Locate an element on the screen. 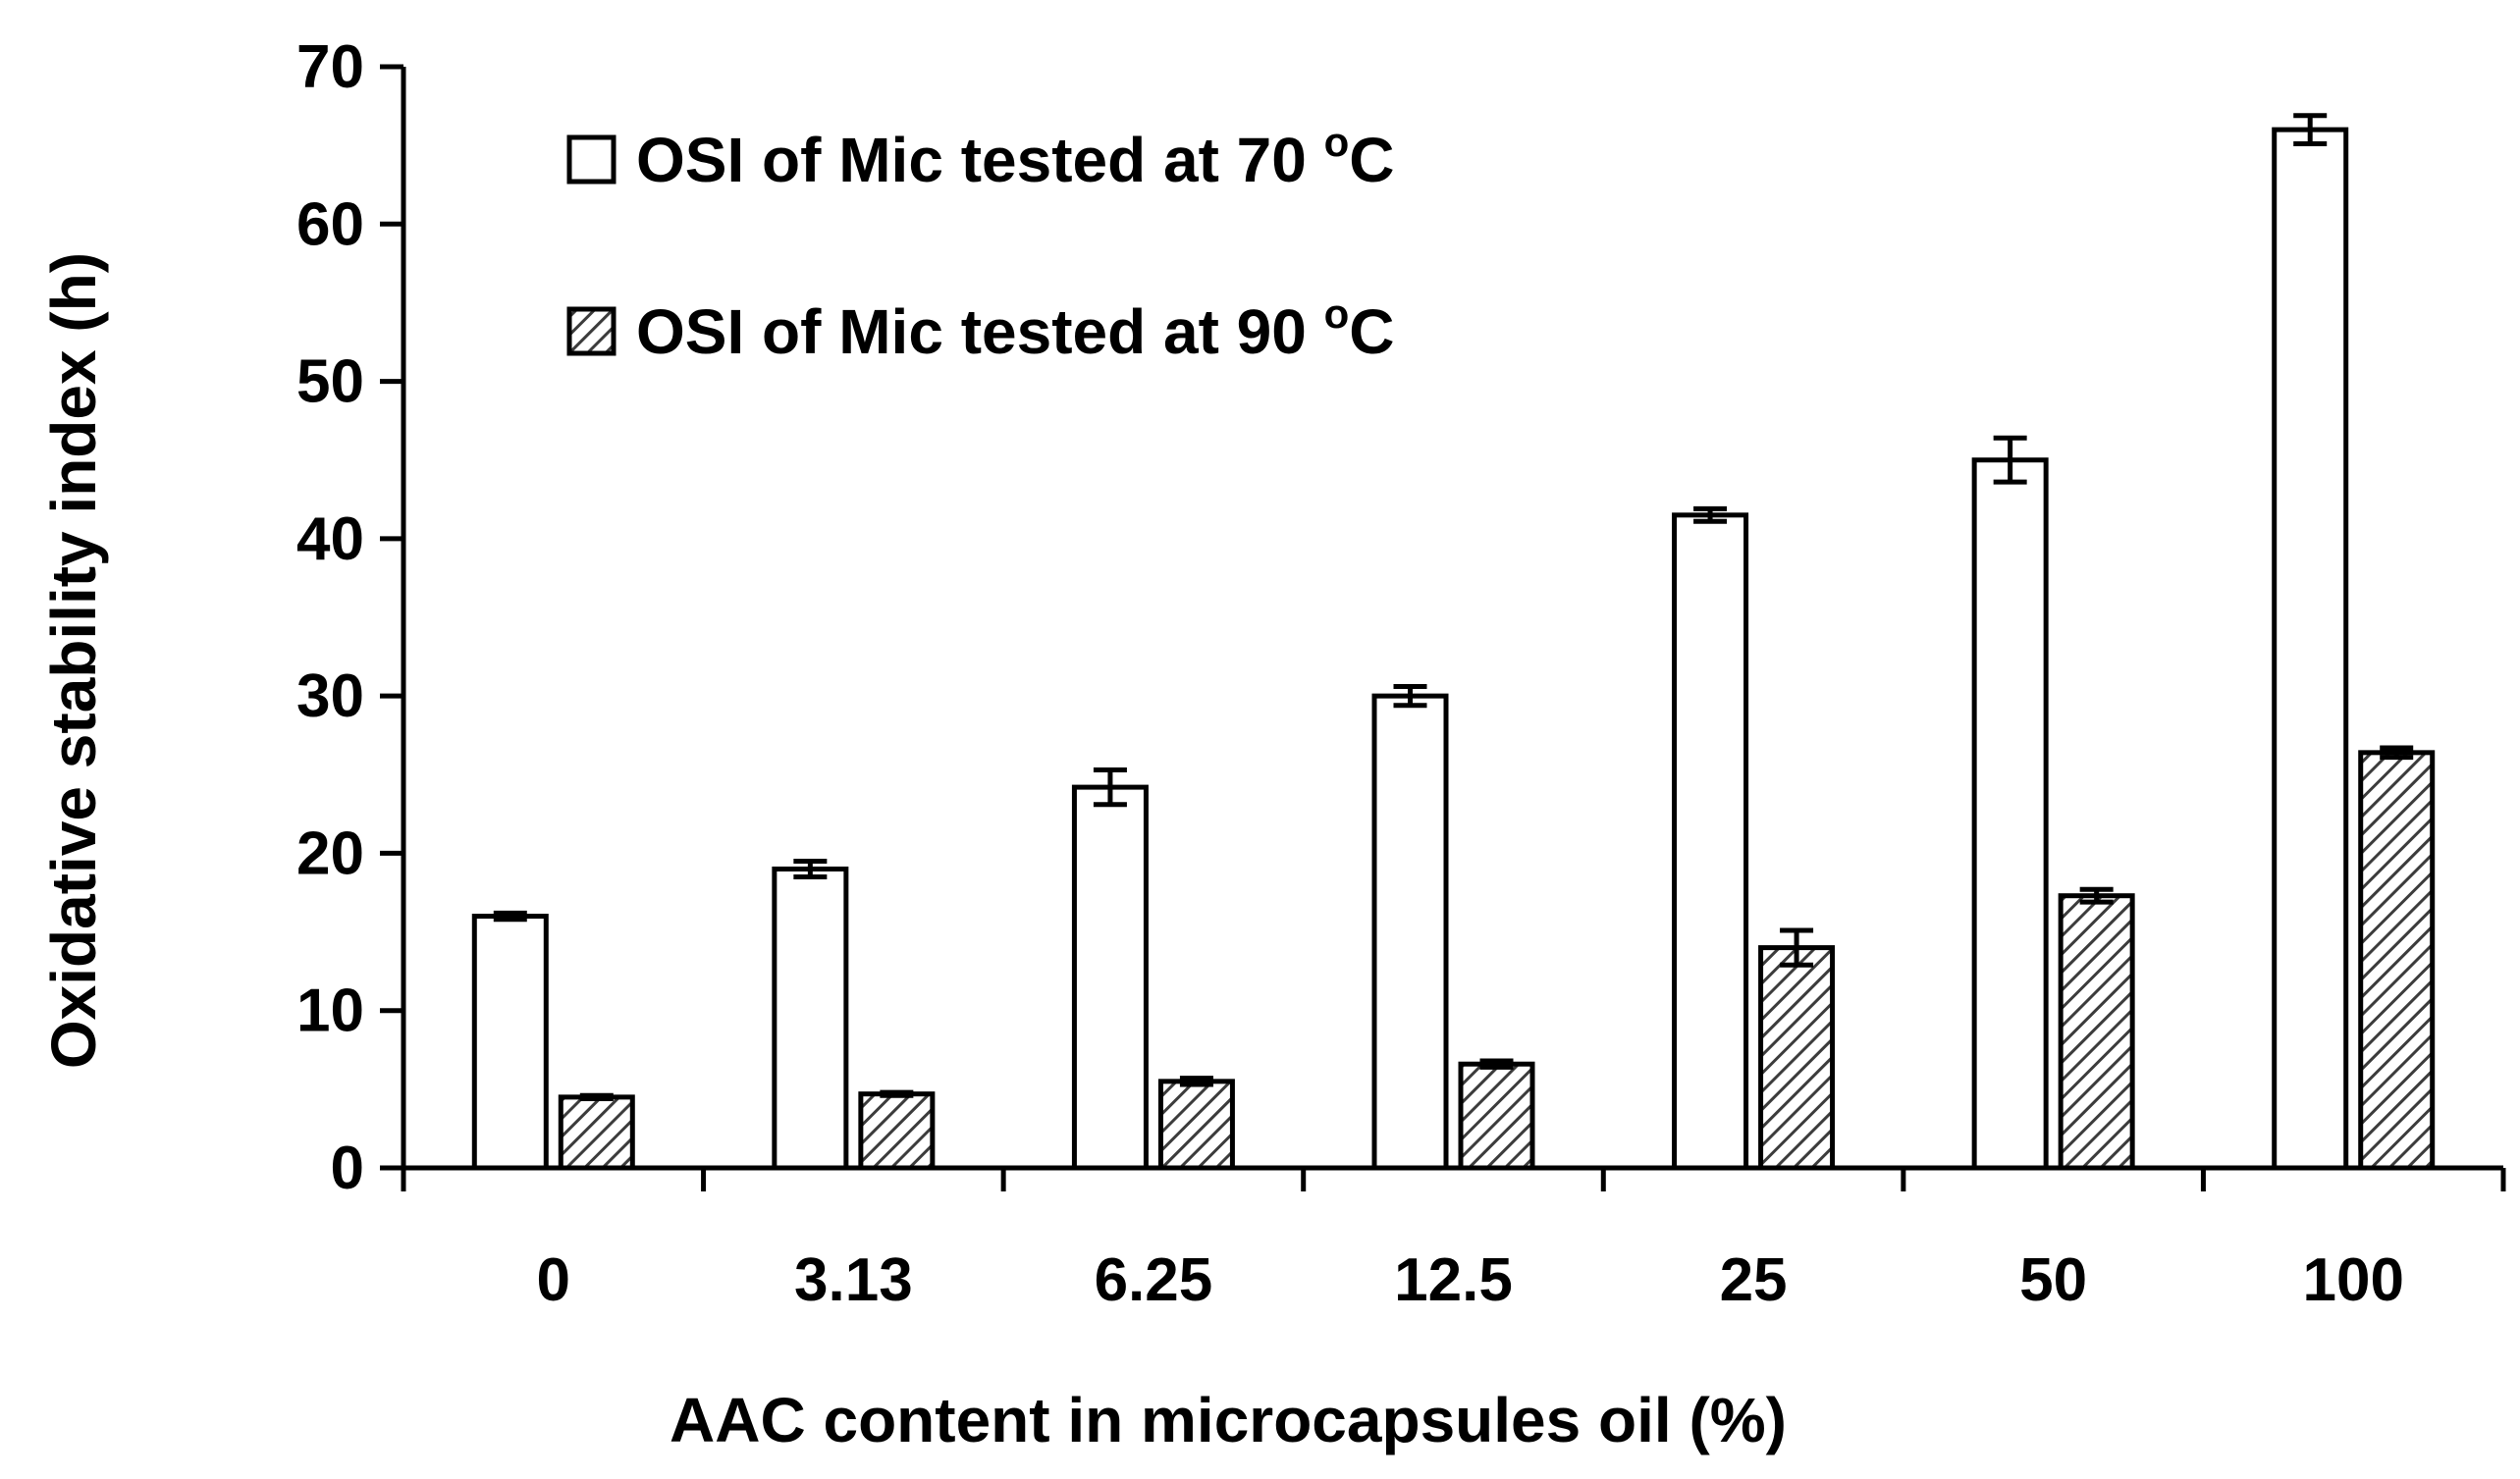 This screenshot has height=1479, width=2520. x-axis-title: AAC content in microcapsules oil (%) is located at coordinates (1228, 1420).